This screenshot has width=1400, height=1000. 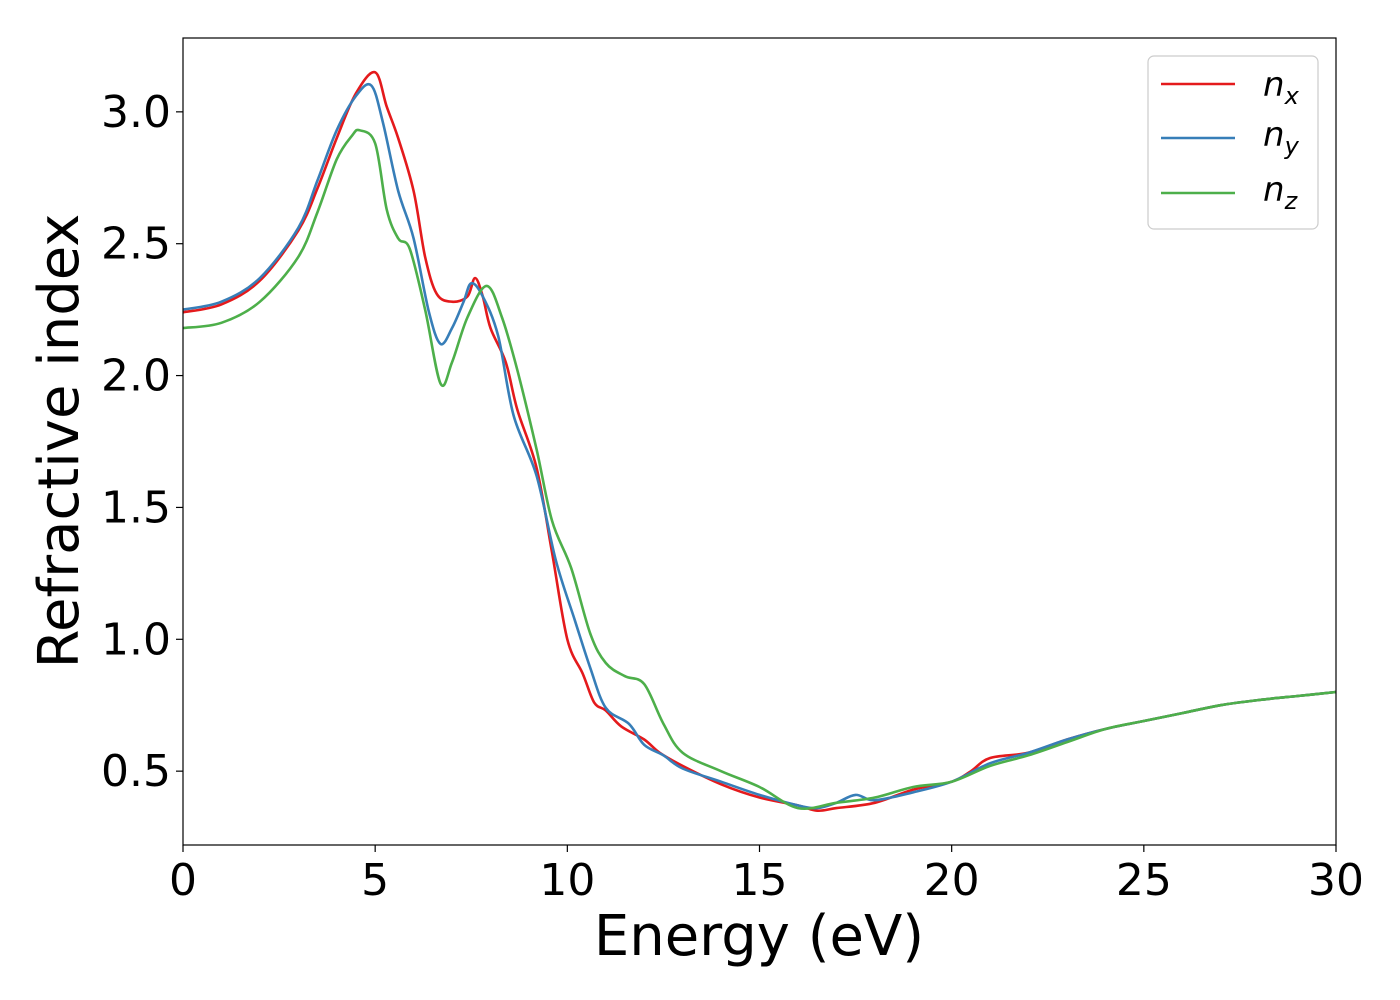 I want to click on legend-label-n-z-main: n, so click(x=1274, y=190).